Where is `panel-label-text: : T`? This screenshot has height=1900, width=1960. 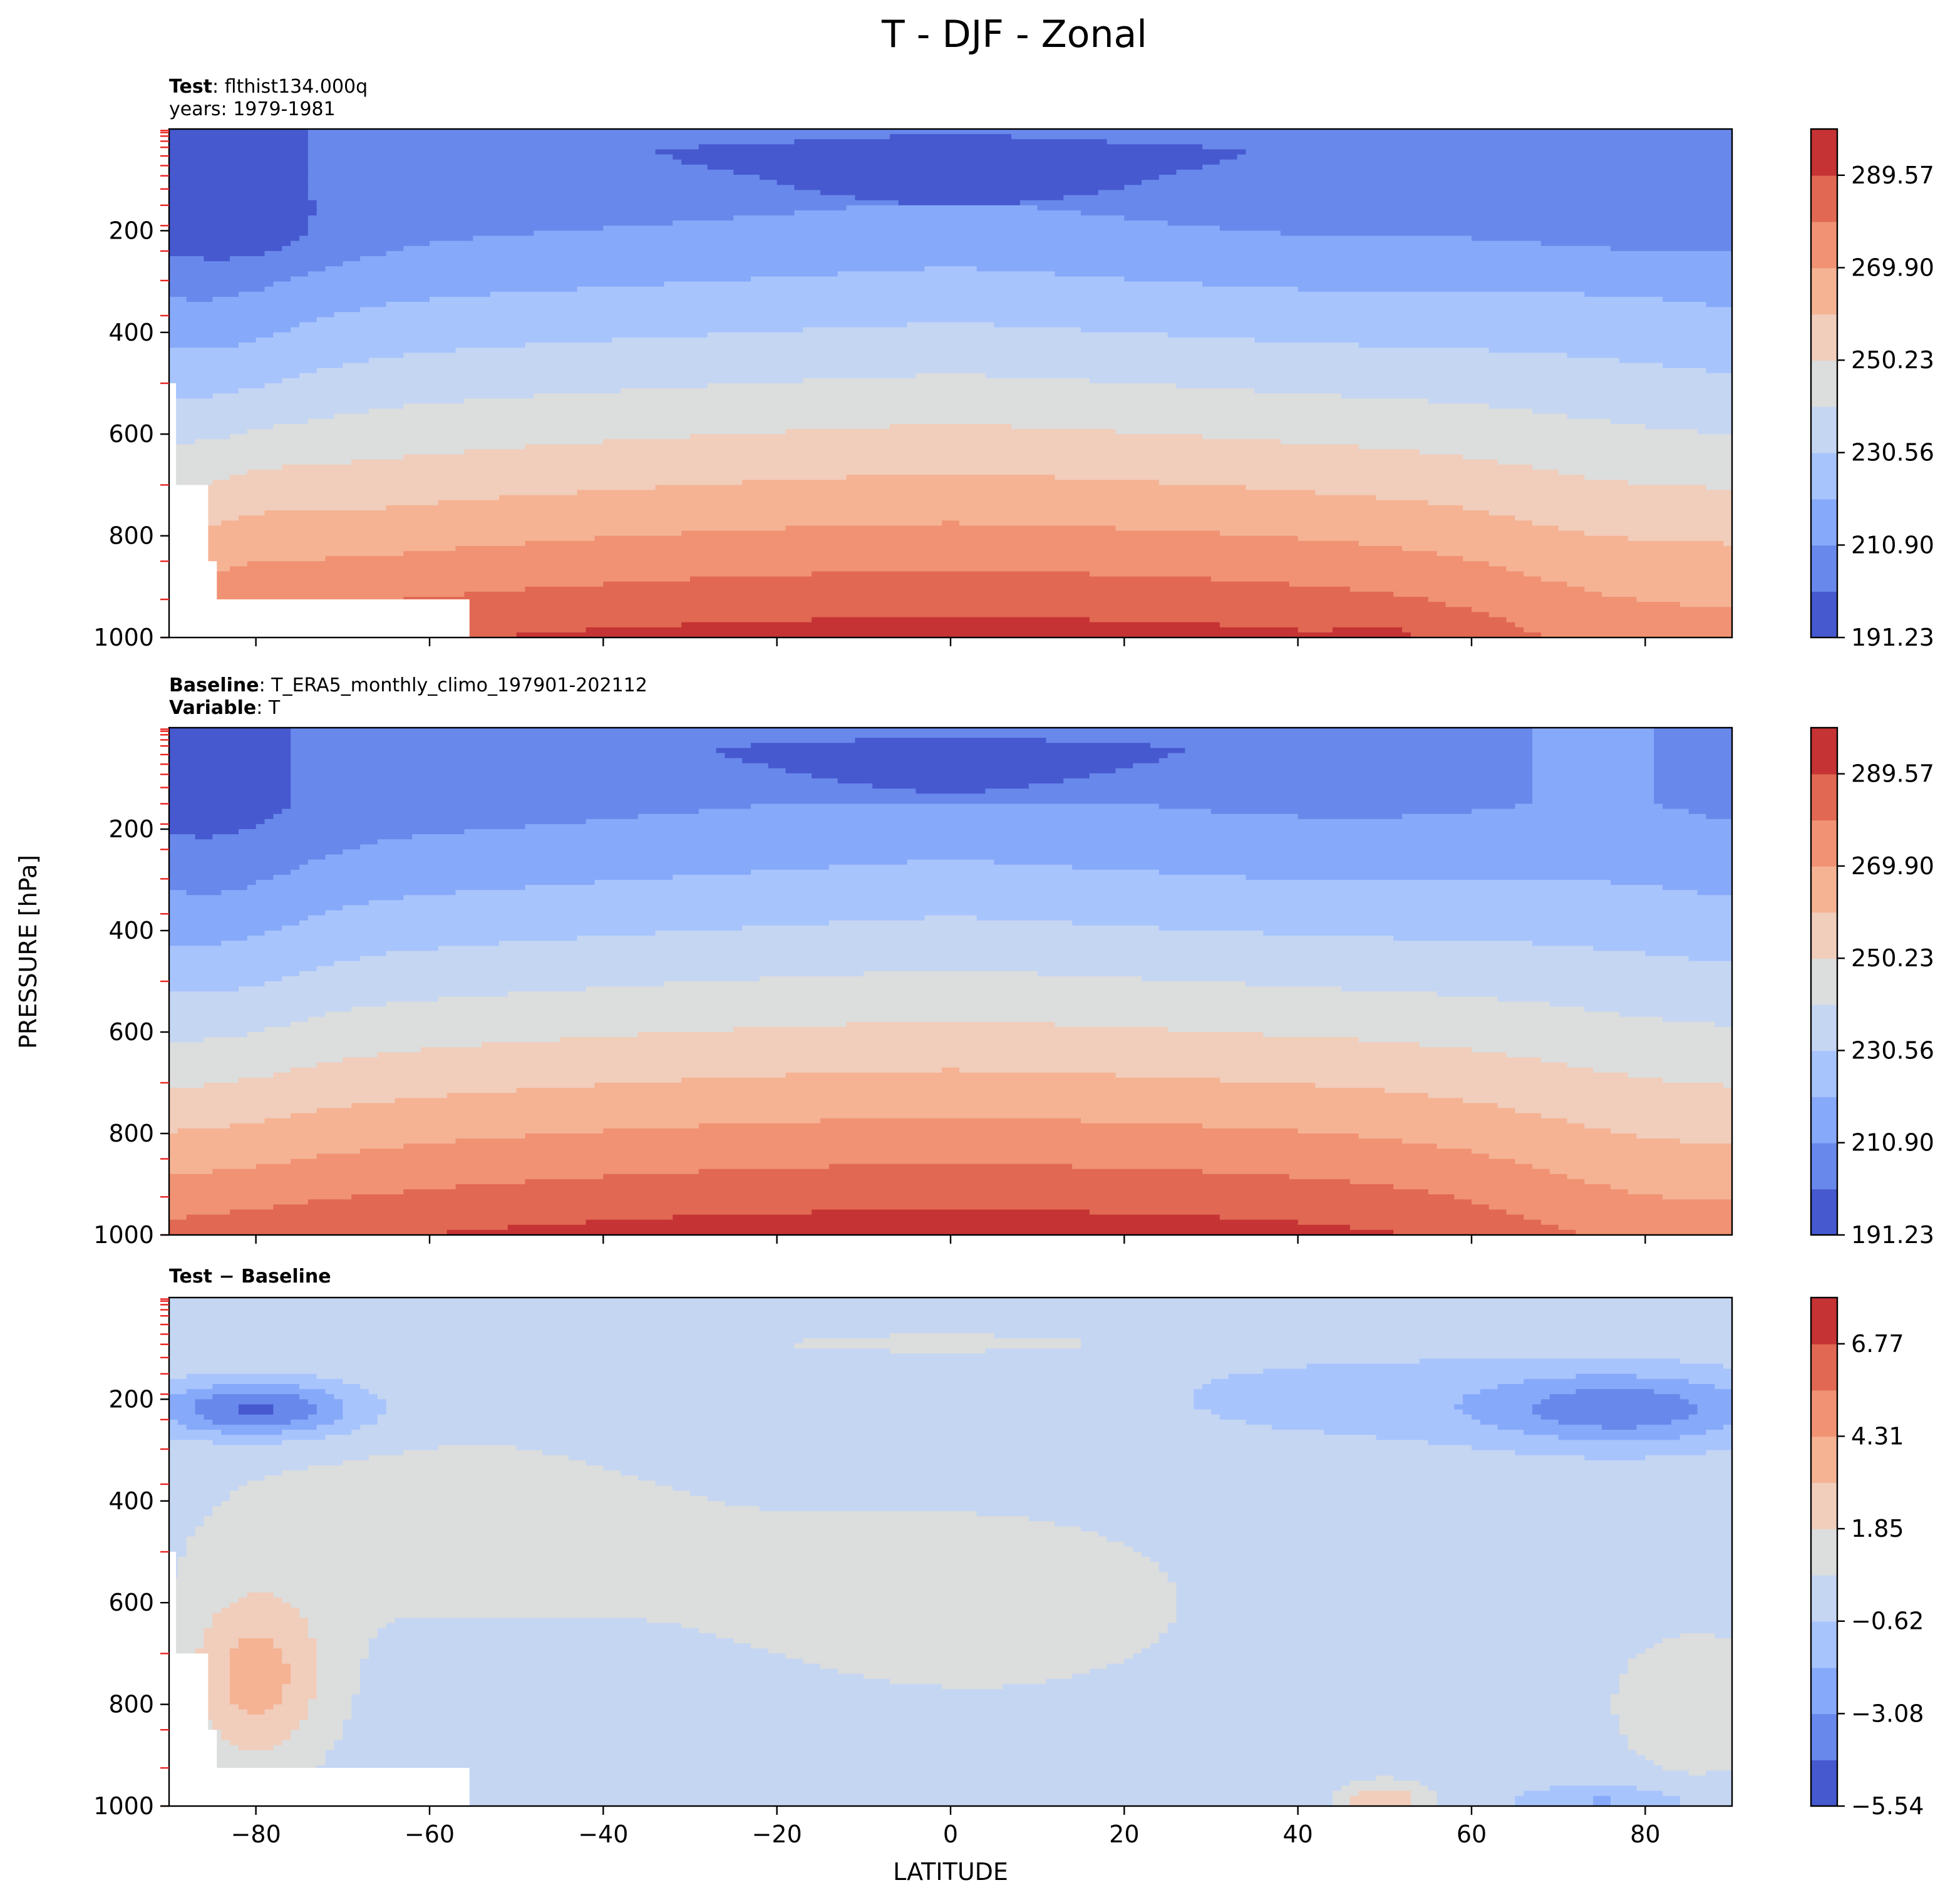 panel-label-text: : T is located at coordinates (268, 708).